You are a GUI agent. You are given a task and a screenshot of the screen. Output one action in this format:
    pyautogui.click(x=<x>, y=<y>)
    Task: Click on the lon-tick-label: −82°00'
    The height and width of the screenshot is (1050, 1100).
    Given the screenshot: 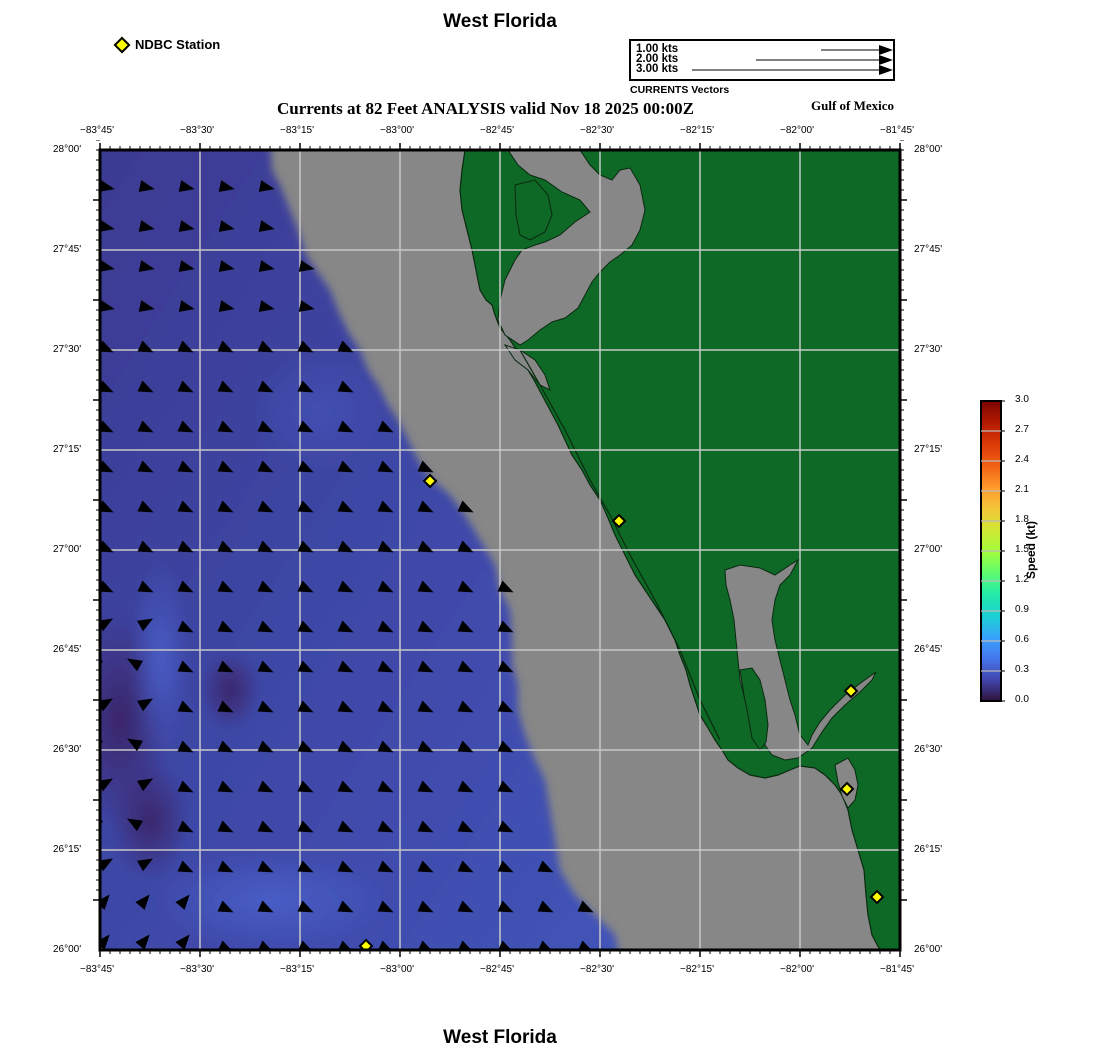 What is the action you would take?
    pyautogui.click(x=797, y=130)
    